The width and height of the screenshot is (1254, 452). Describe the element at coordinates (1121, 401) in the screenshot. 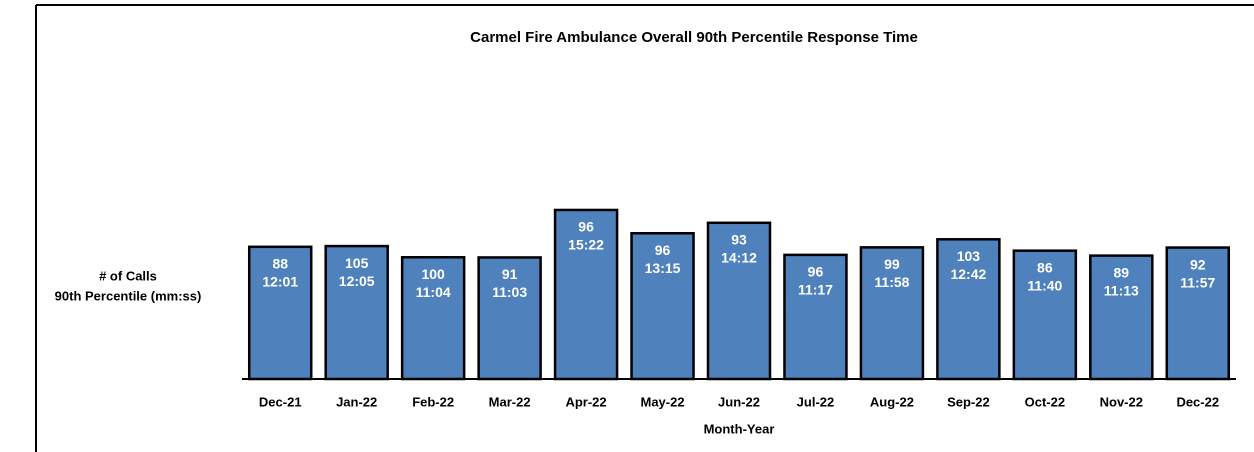

I see `x-tick-label: Nov-22` at that location.